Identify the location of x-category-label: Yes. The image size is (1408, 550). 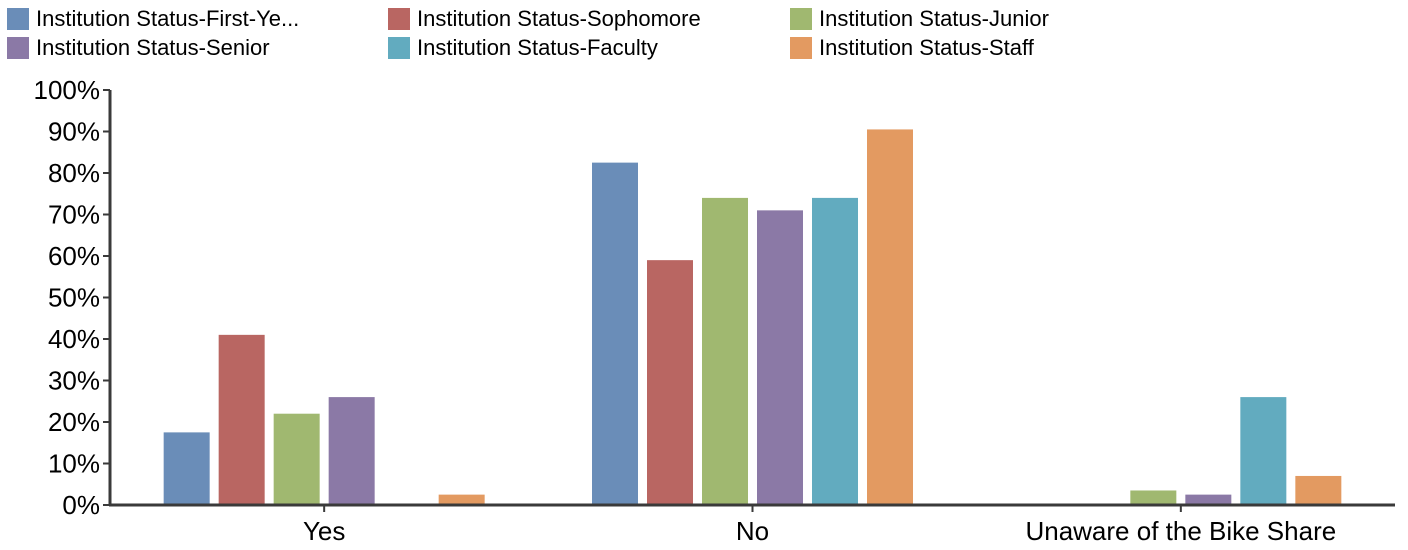
(324, 531).